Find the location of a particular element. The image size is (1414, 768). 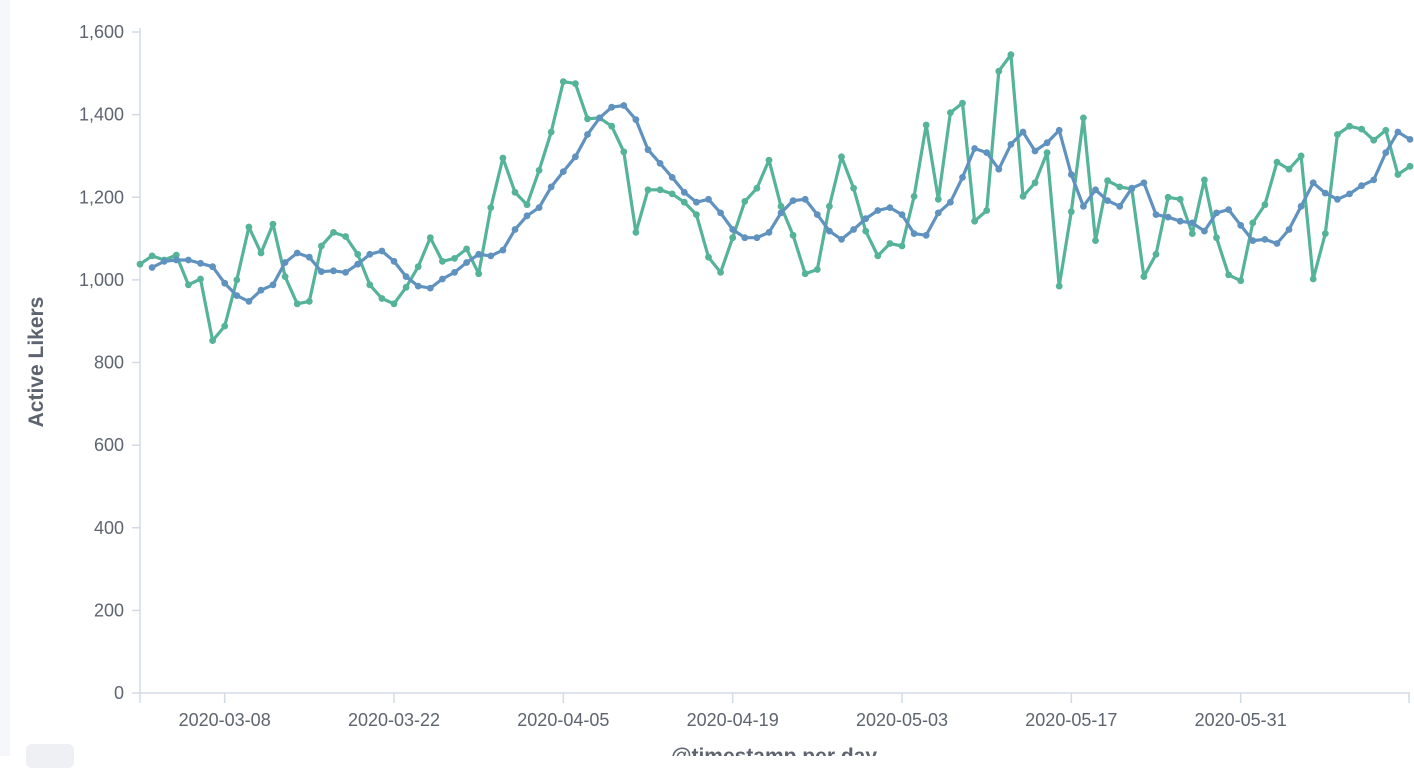

legend-toggle-button is located at coordinates (50, 756).